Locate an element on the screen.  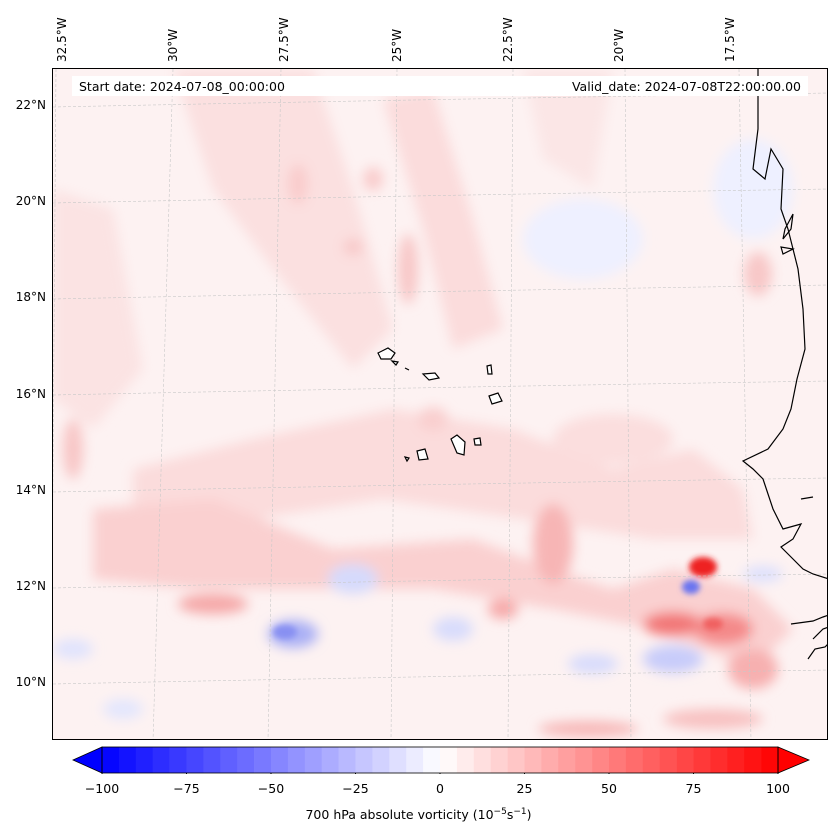
longitude-label: 20°W is located at coordinates (619, 45).